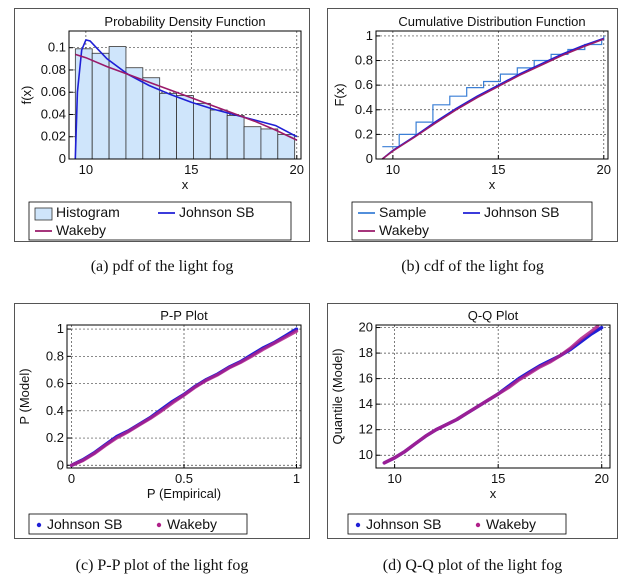 This screenshot has width=621, height=583. Describe the element at coordinates (53, 136) in the screenshot. I see `y-tick-label: 0.02` at that location.